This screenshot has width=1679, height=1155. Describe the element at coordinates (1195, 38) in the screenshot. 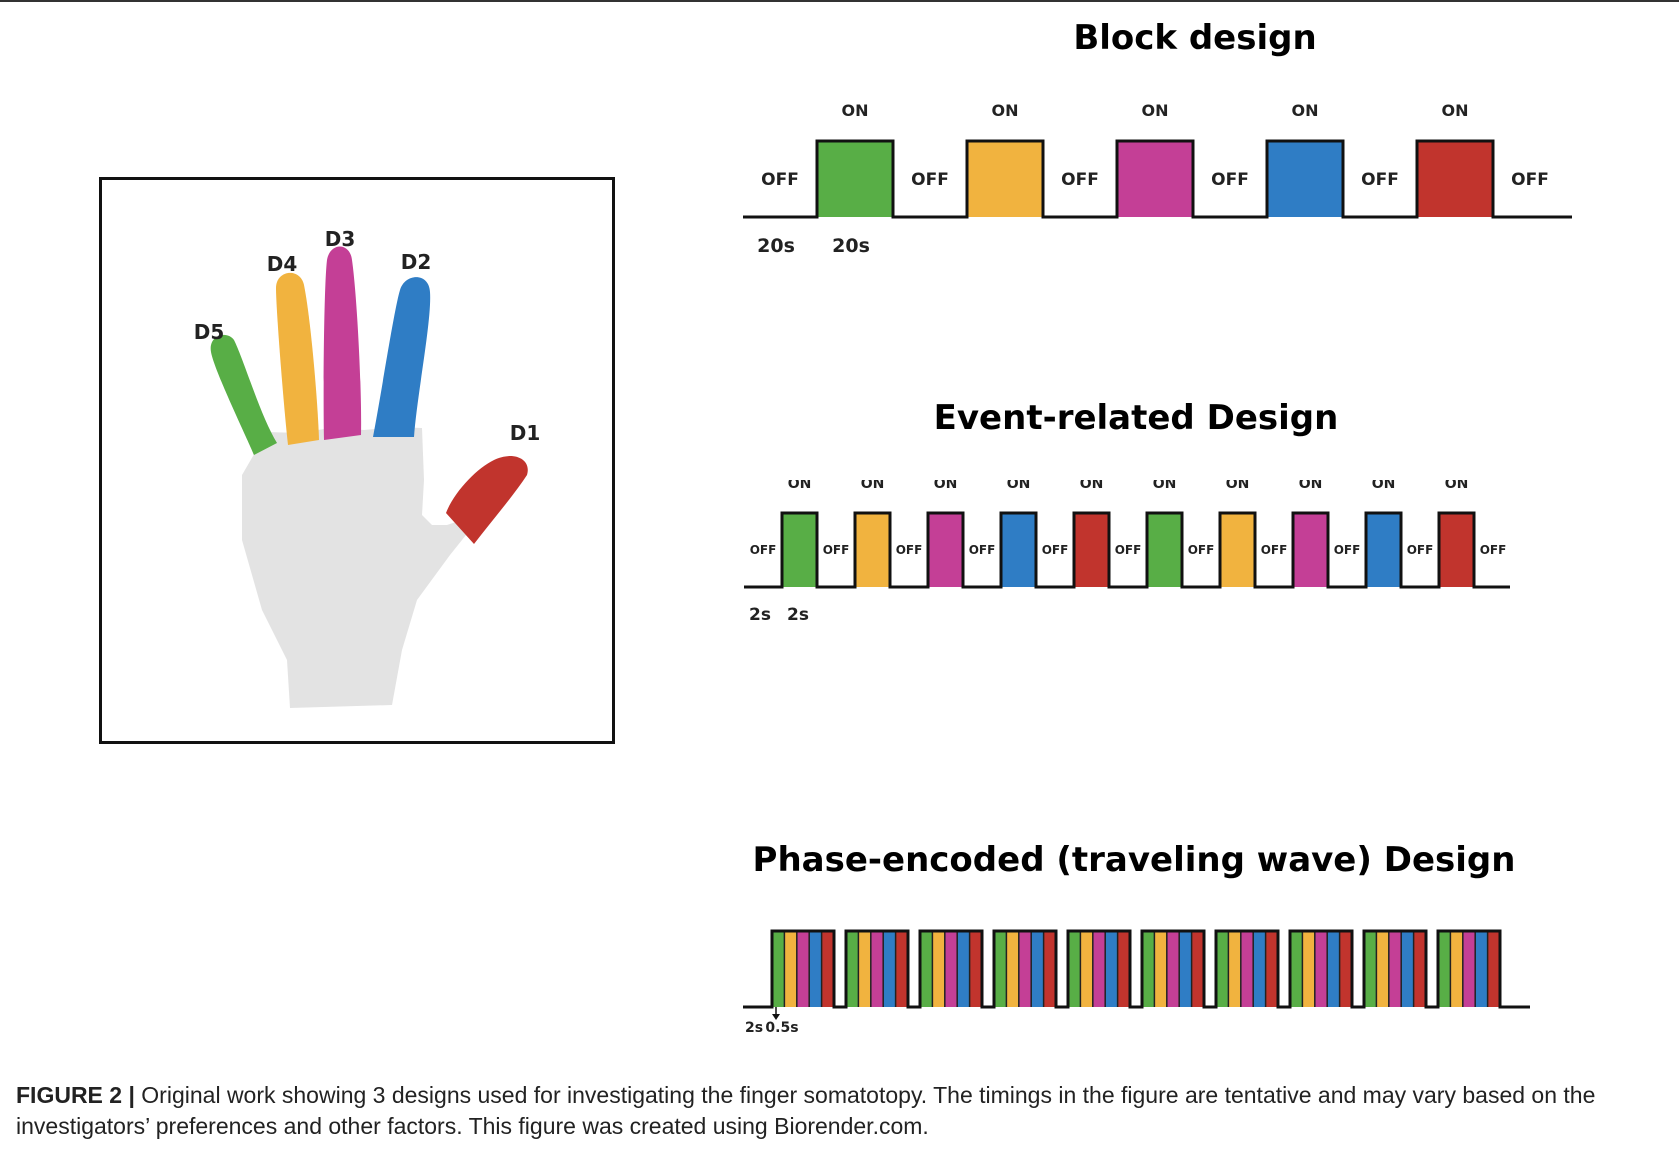

I see `block-design-title: Block design` at that location.